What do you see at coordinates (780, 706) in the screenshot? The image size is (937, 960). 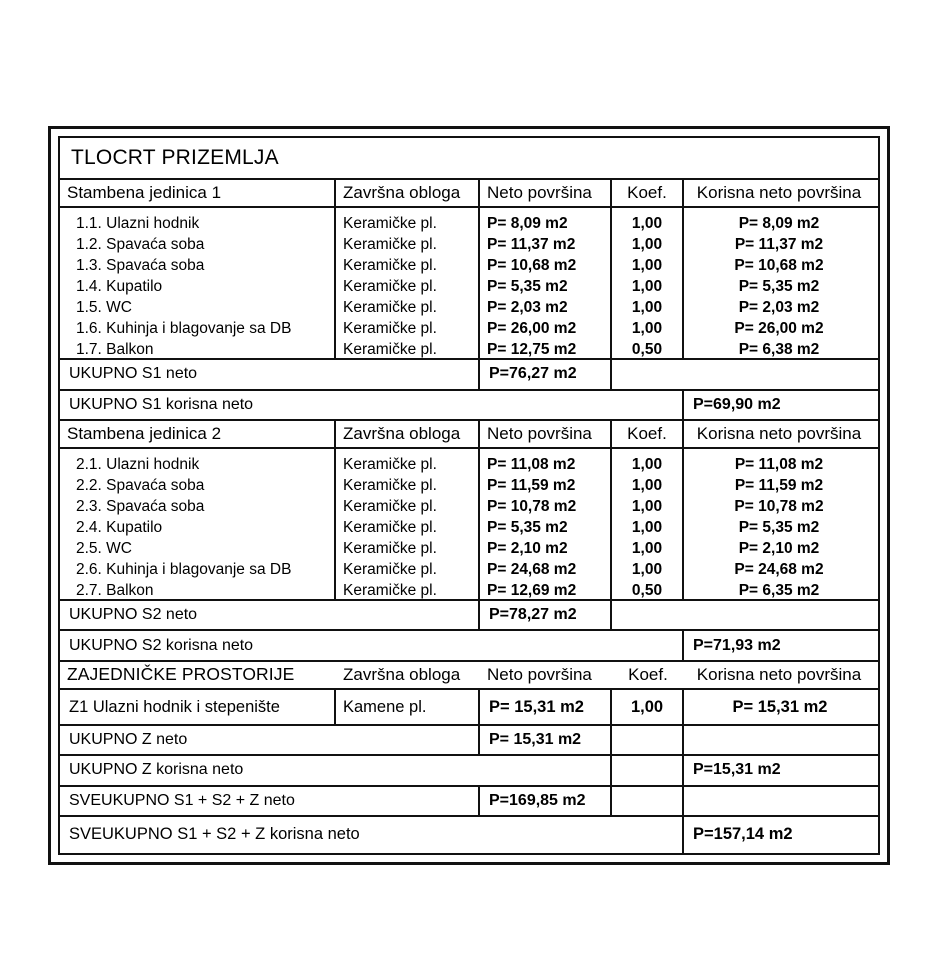 I see `list-item-useful: P= 15,31 m2` at bounding box center [780, 706].